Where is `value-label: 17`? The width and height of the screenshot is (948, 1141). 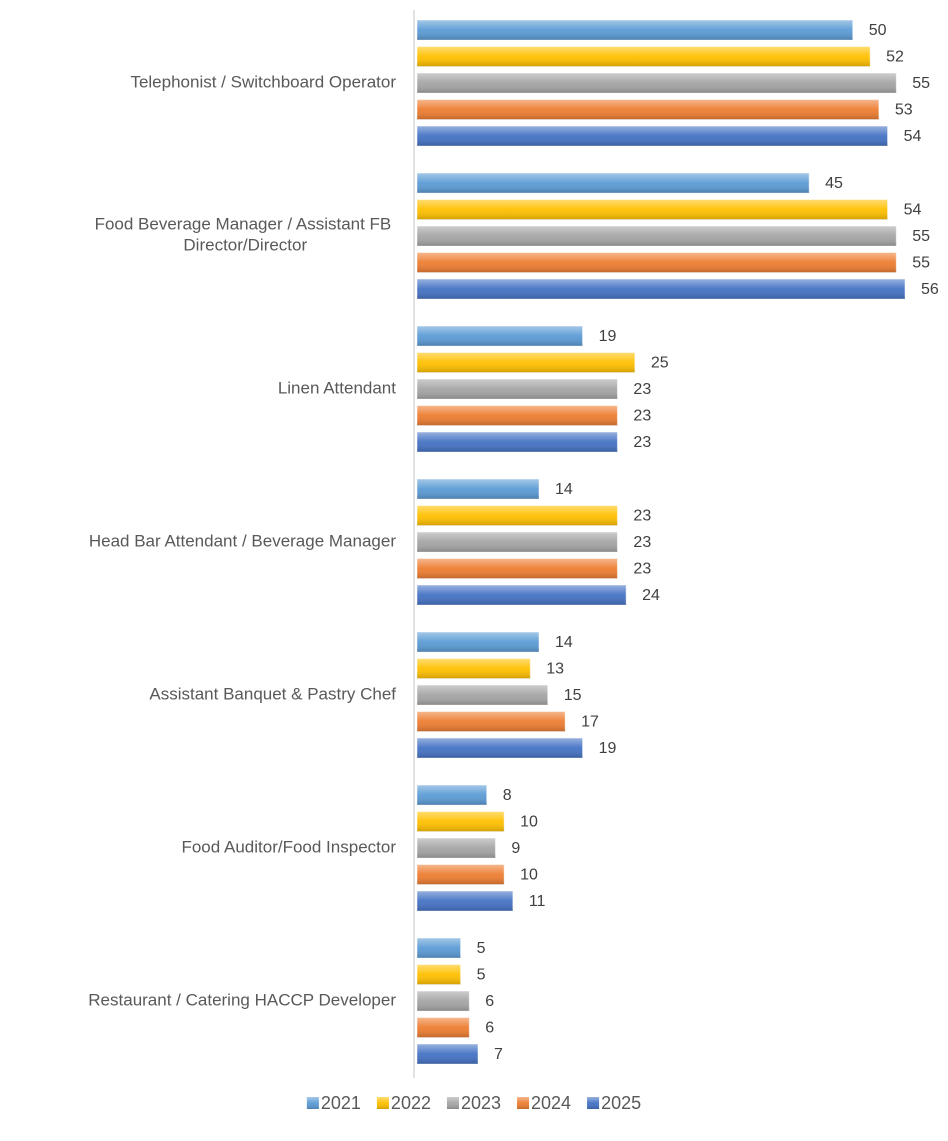 value-label: 17 is located at coordinates (590, 722).